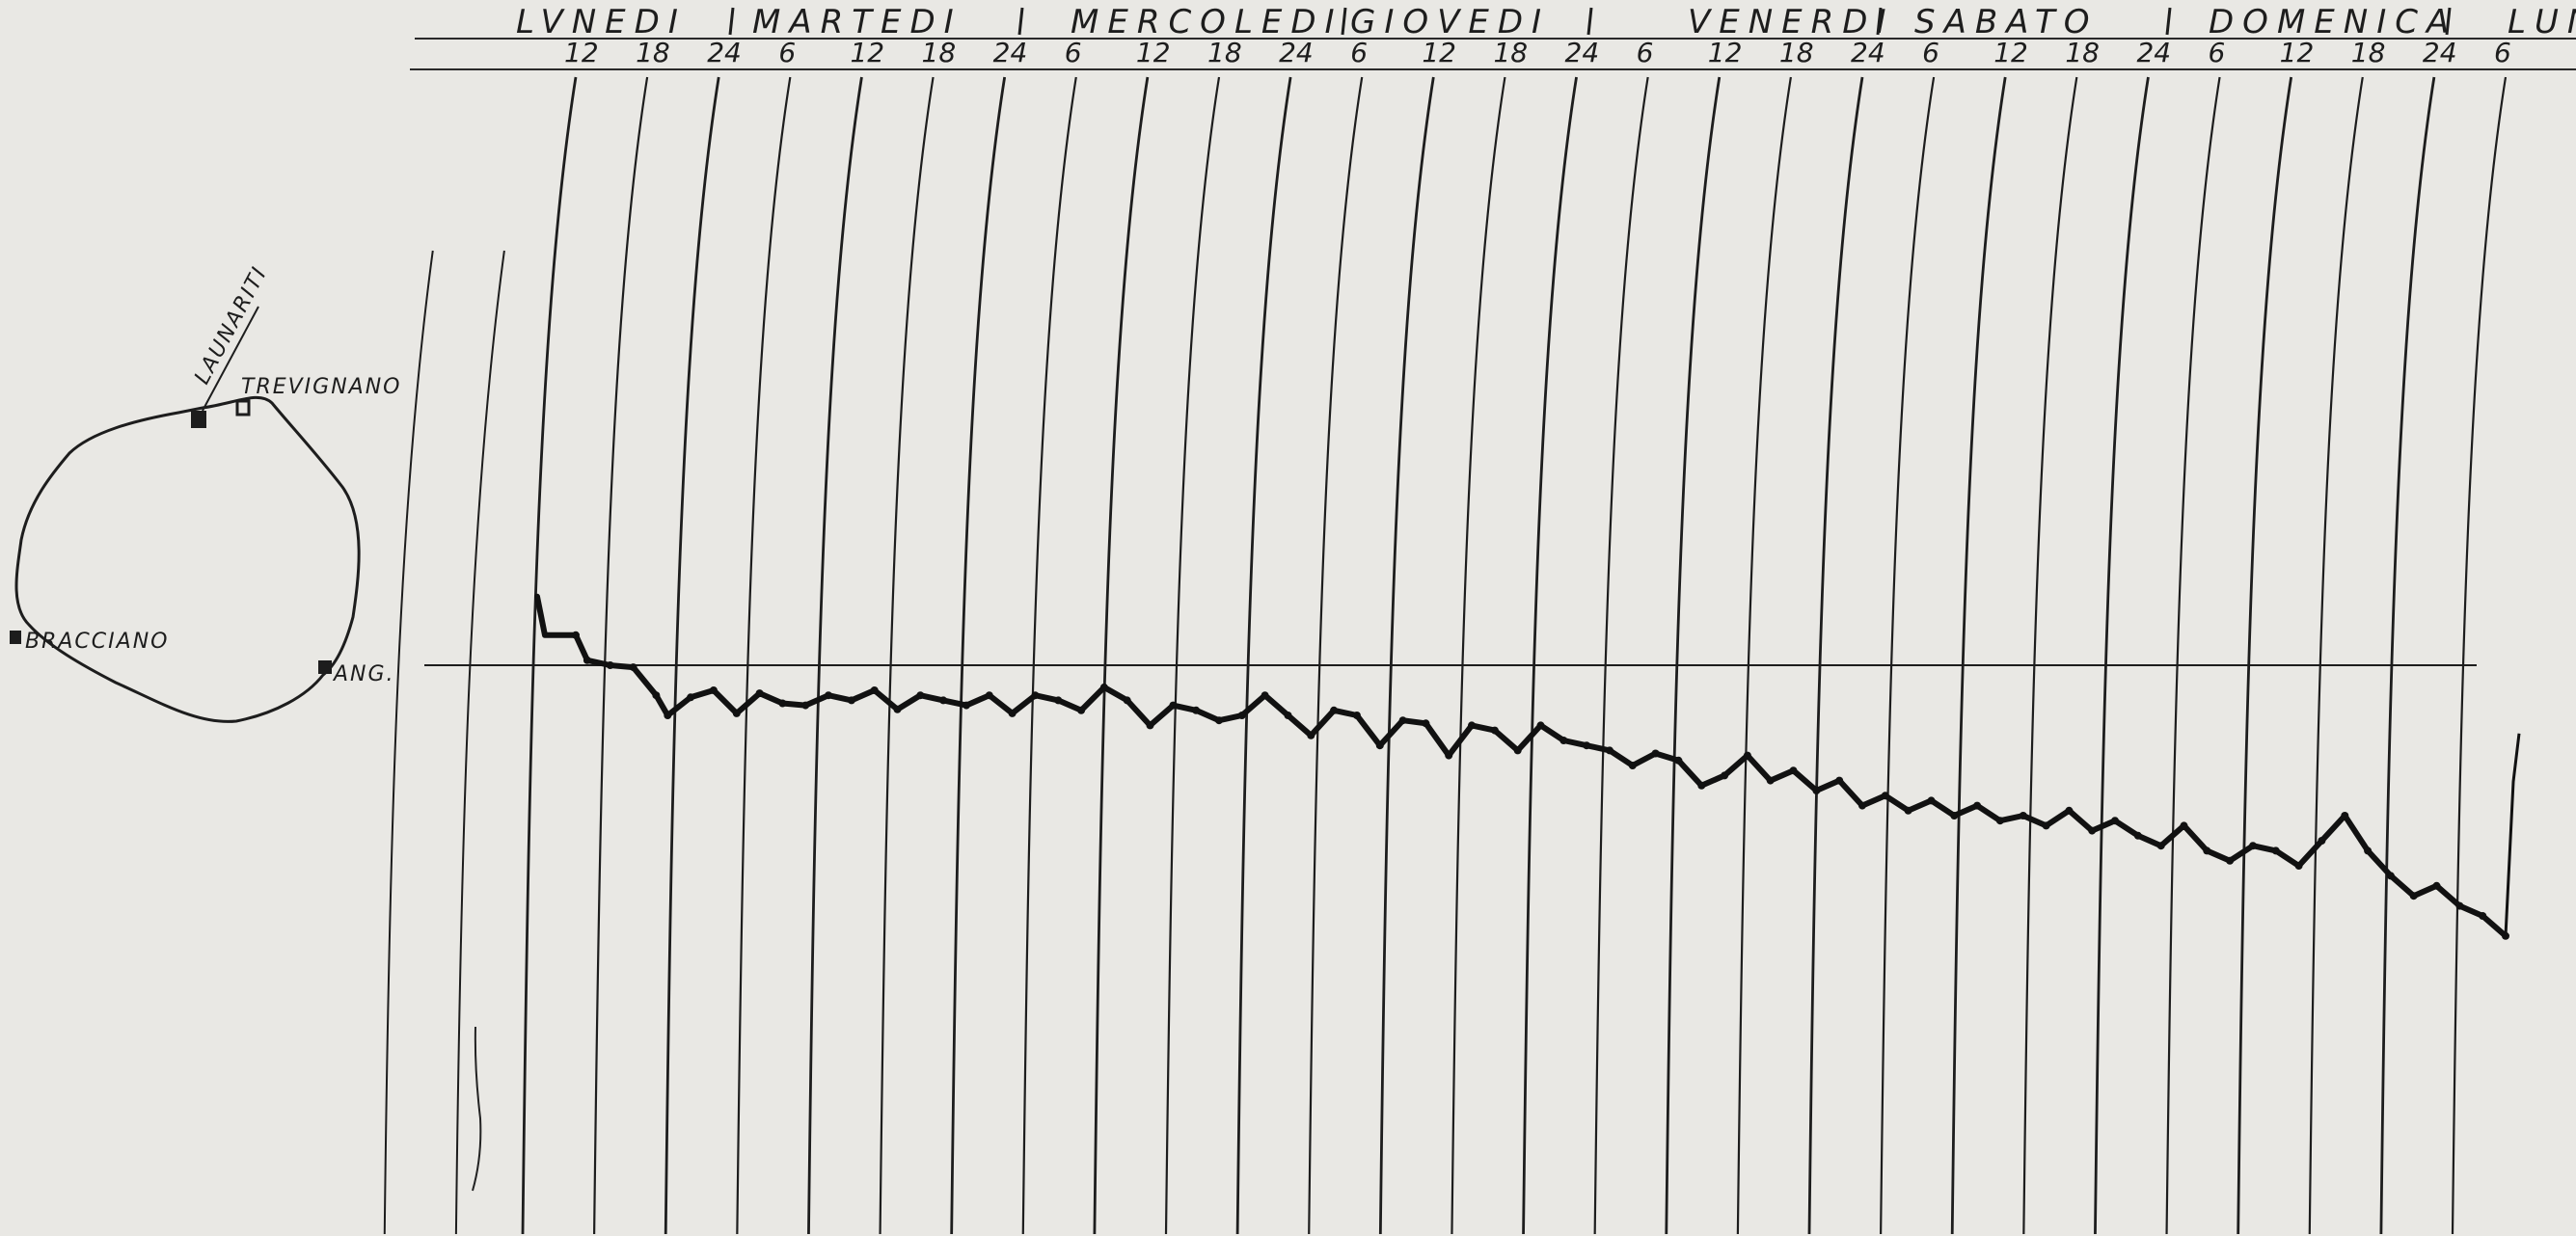  What do you see at coordinates (187, 559) in the screenshot?
I see `lake-outline` at bounding box center [187, 559].